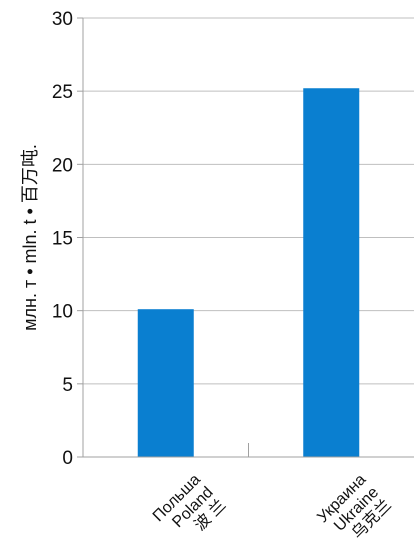 This screenshot has height=542, width=414. What do you see at coordinates (67, 385) in the screenshot?
I see `y-tick-label: 5` at bounding box center [67, 385].